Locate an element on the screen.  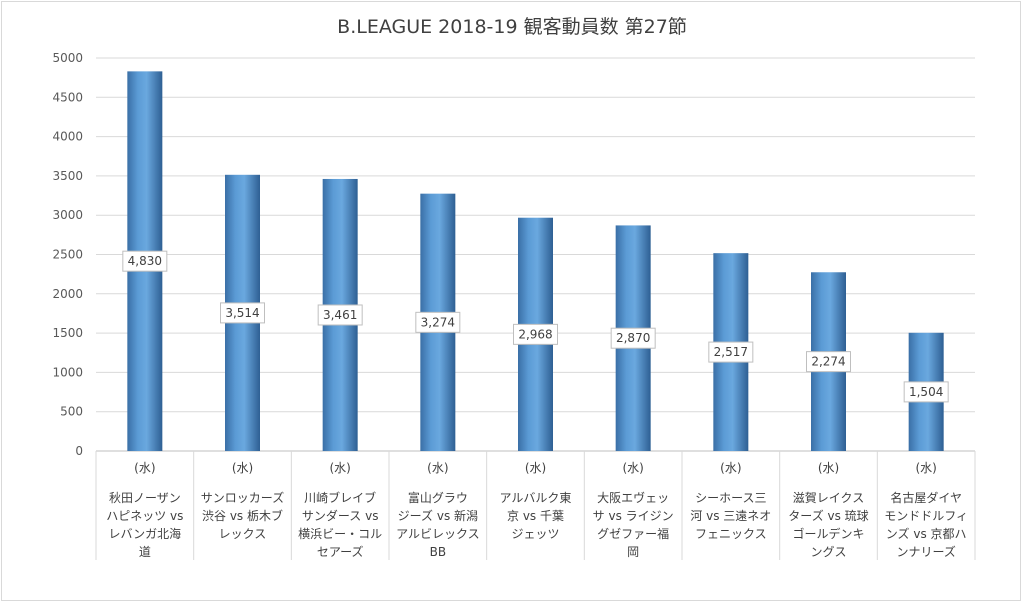
data-label-text: 2,517 is located at coordinates (731, 352).